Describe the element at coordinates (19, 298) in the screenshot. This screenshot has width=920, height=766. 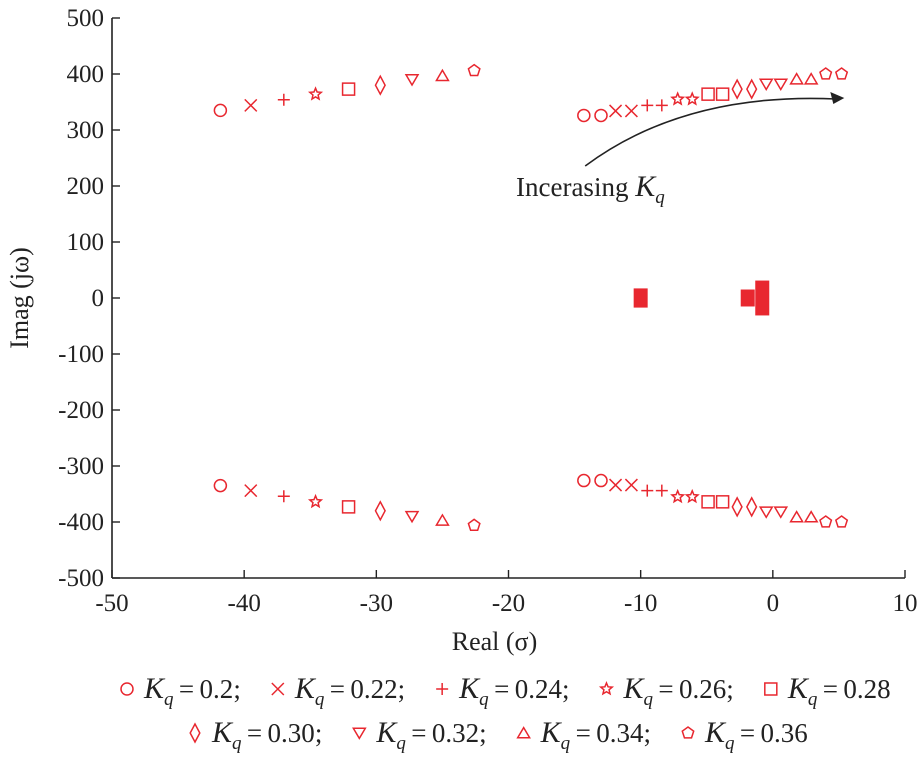
I see `y-axis-title: Imag (jω)` at that location.